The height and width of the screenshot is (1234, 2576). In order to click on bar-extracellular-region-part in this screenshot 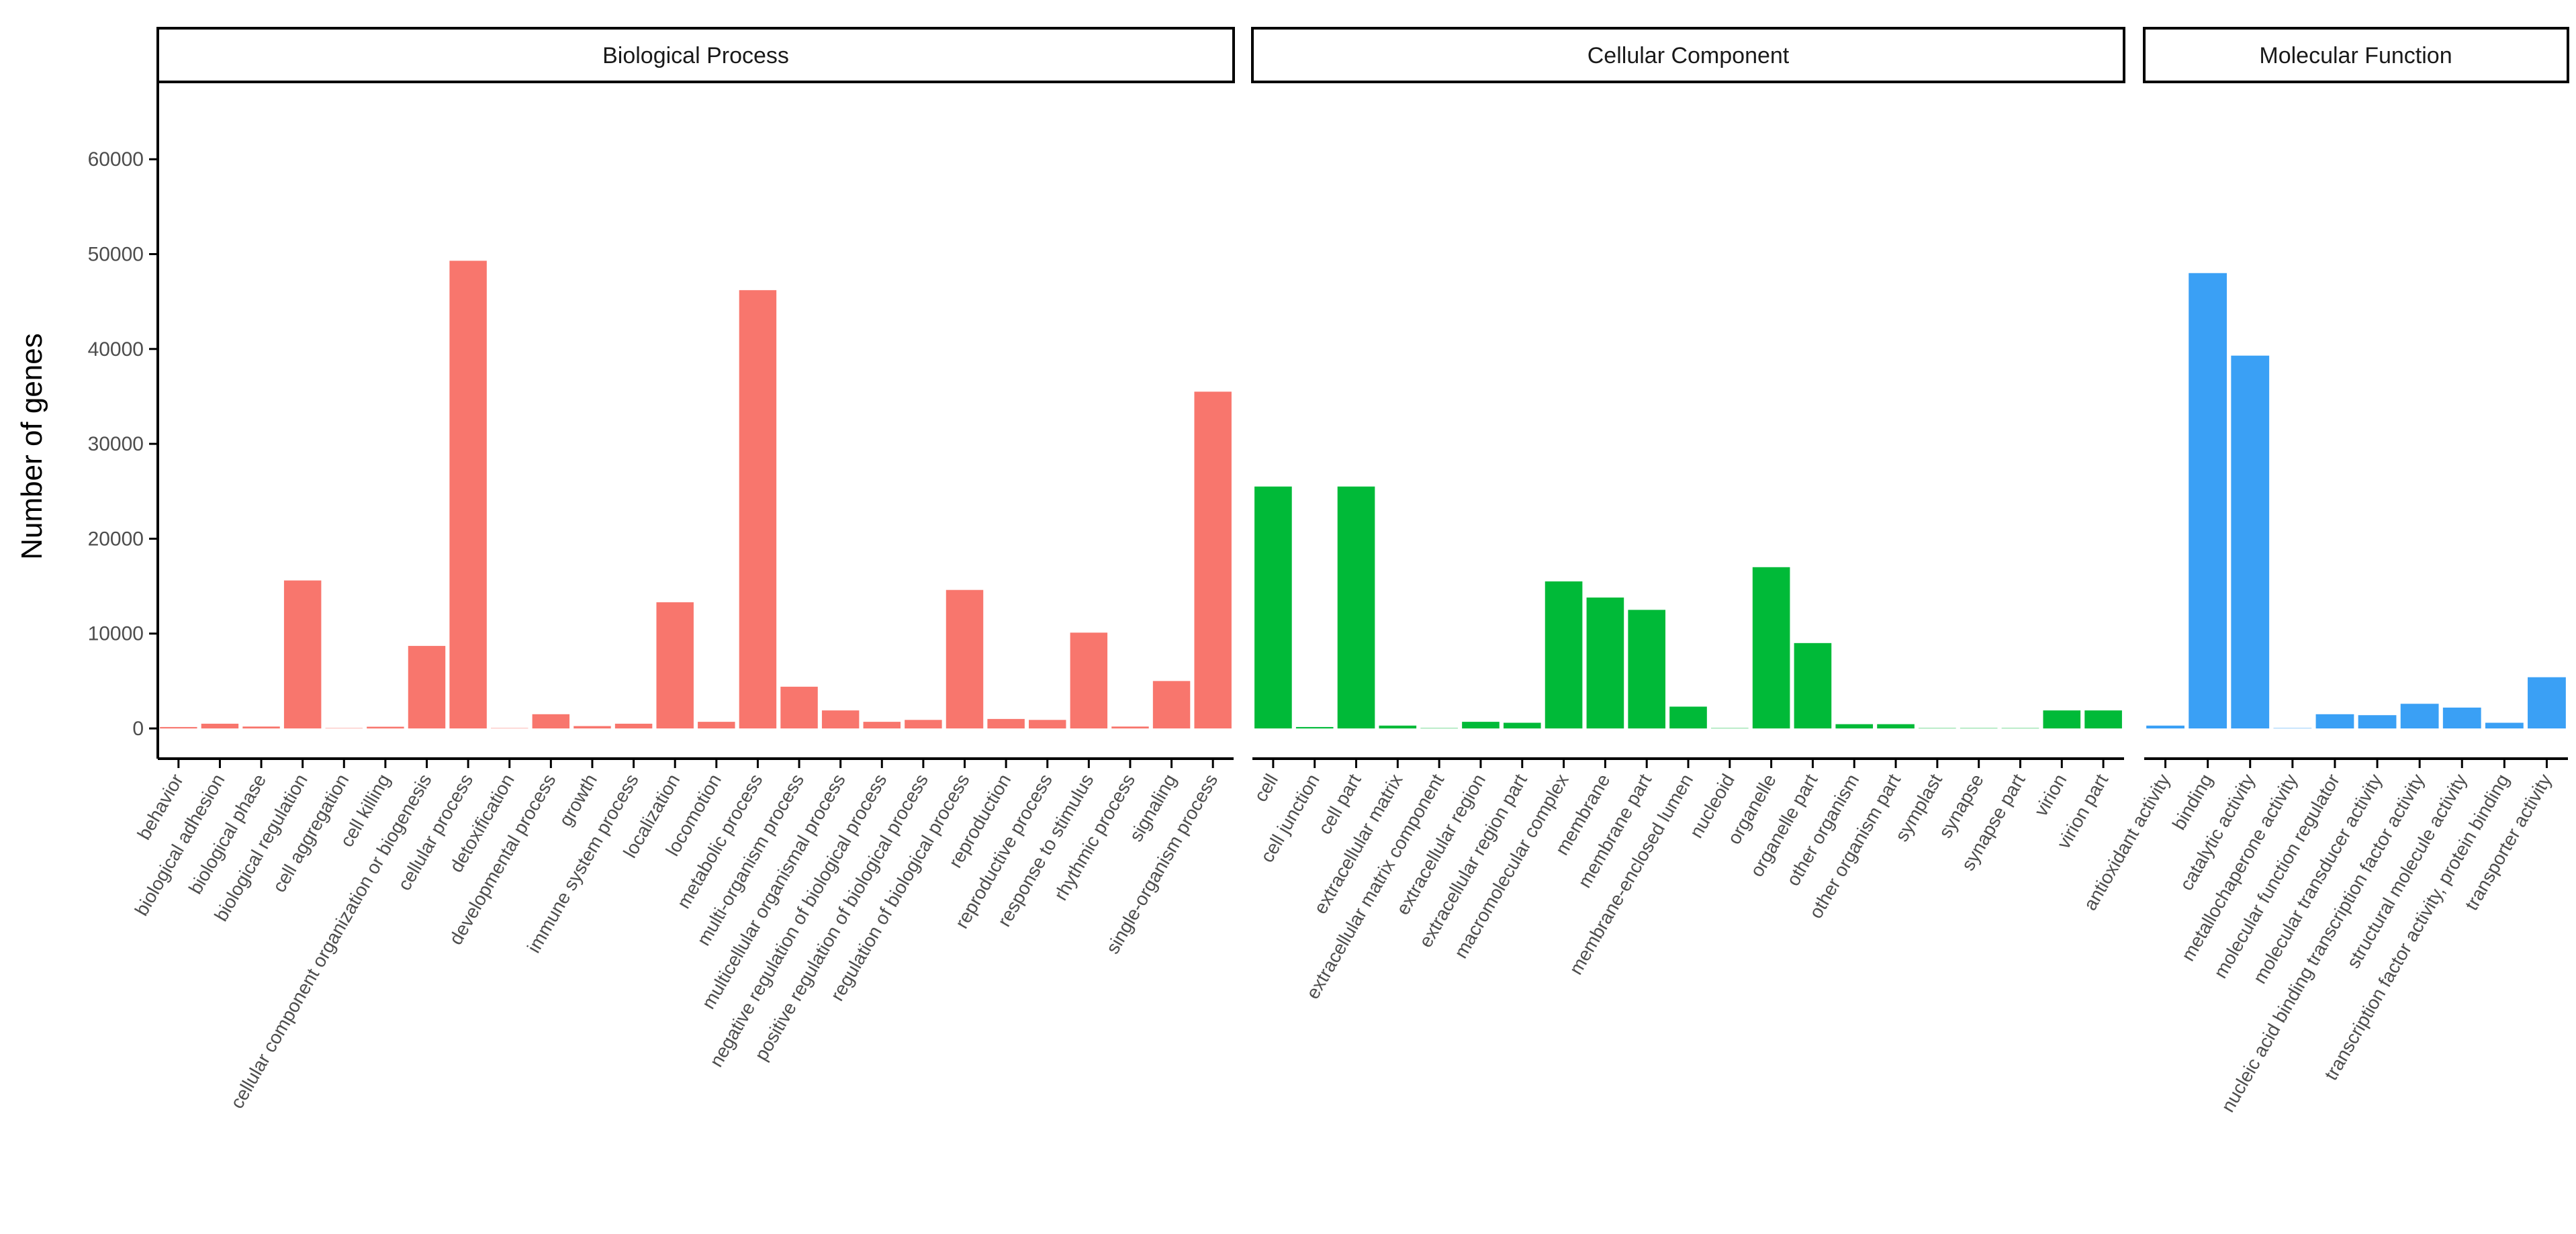, I will do `click(1522, 725)`.